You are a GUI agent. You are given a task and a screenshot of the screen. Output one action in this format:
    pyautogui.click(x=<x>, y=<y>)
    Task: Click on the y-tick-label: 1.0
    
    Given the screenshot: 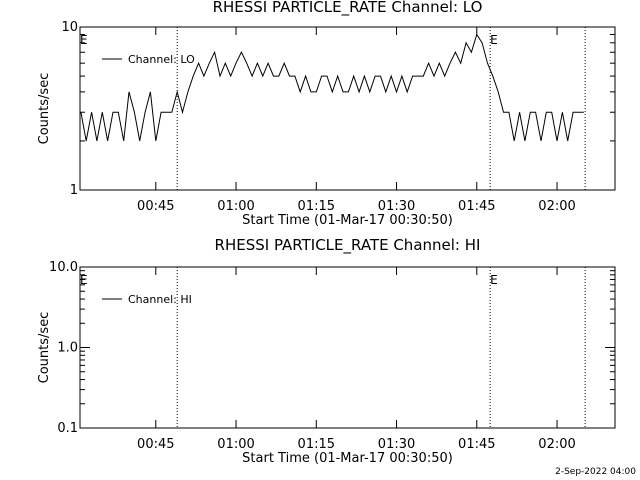 What is the action you would take?
    pyautogui.click(x=67, y=348)
    